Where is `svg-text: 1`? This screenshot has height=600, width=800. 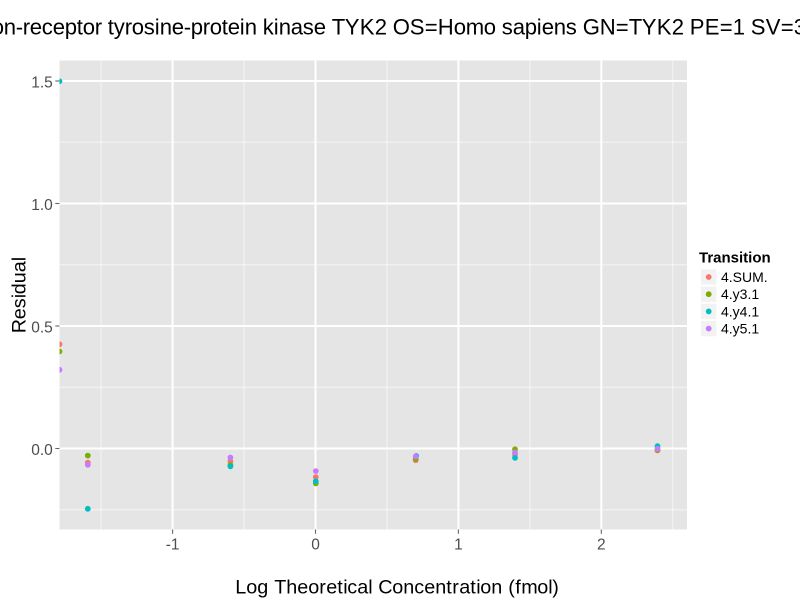
svg-text: 1 is located at coordinates (458, 545).